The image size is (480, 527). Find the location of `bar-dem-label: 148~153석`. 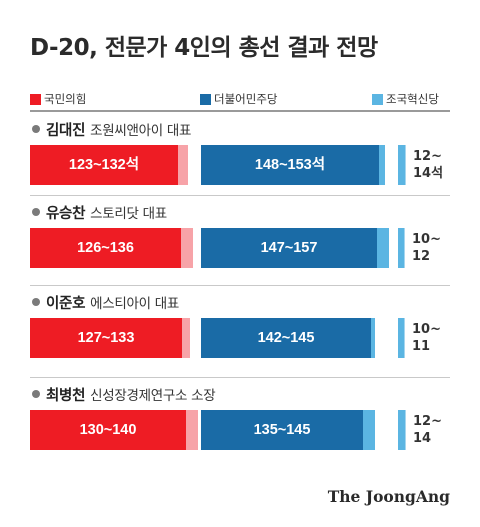

bar-dem-label: 148~153석 is located at coordinates (290, 165).